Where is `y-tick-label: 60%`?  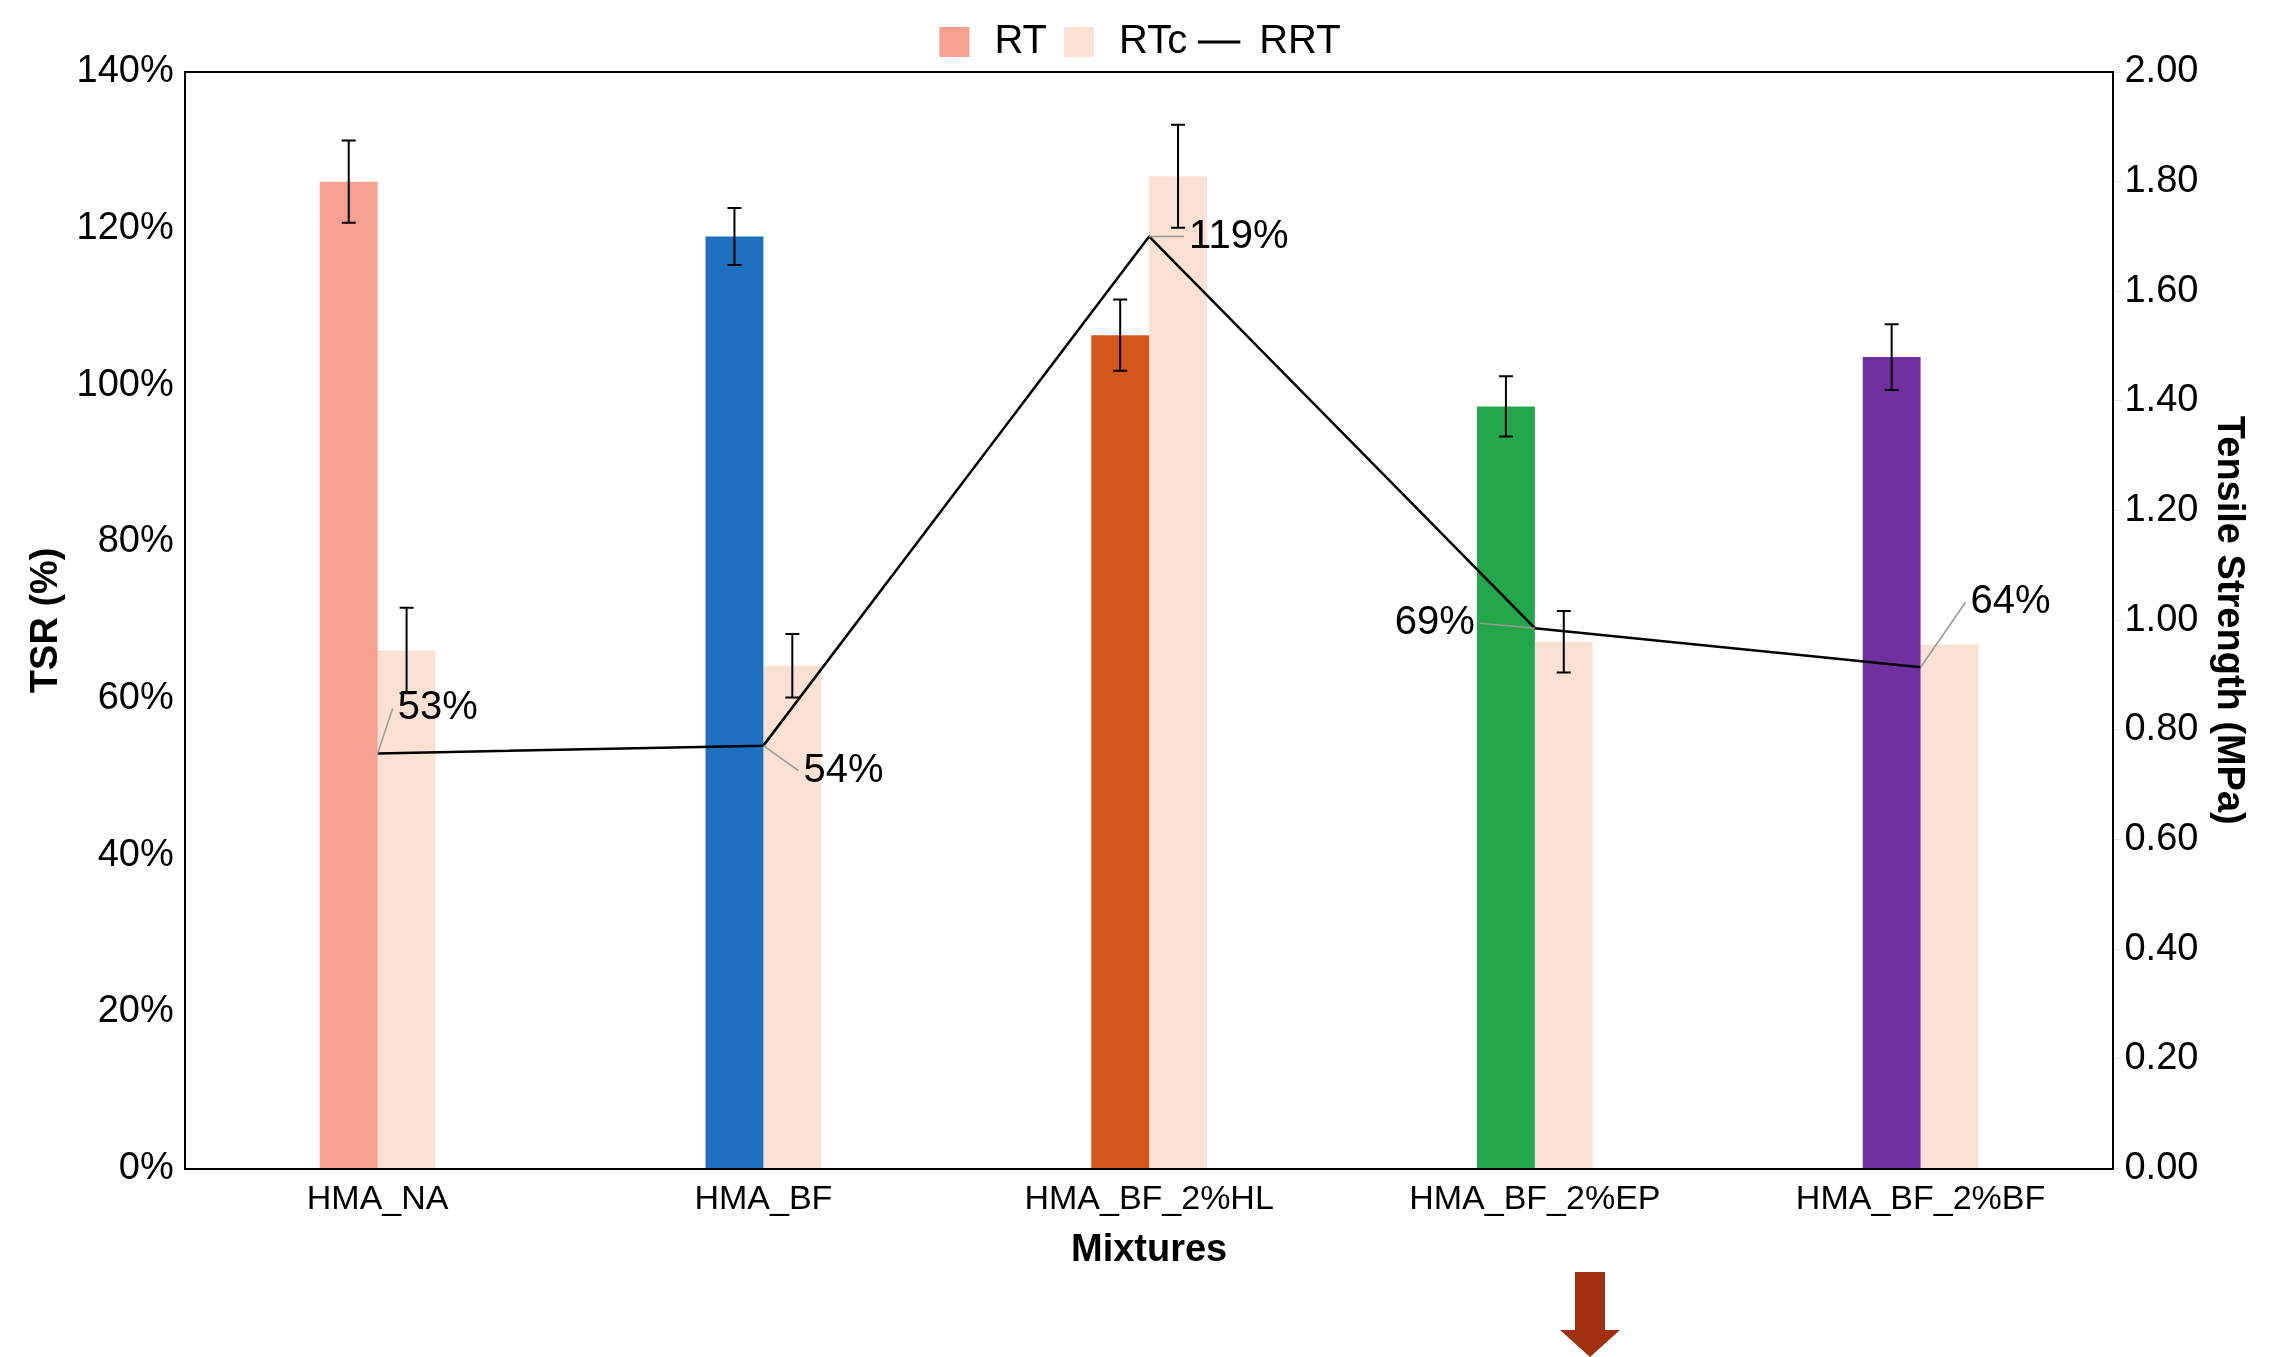 y-tick-label: 60% is located at coordinates (135, 696).